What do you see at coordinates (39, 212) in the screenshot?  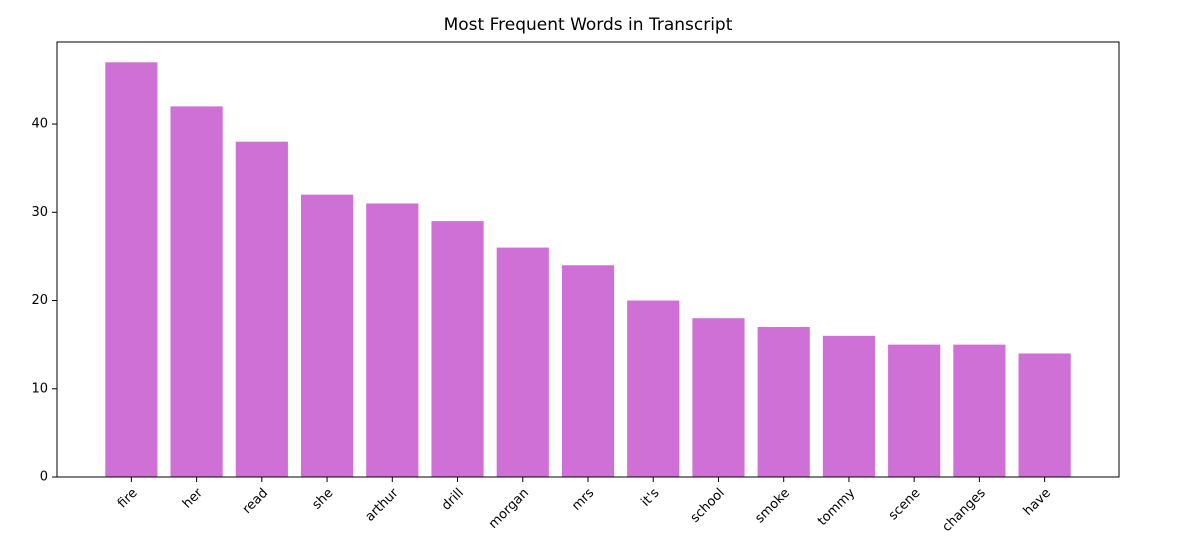 I see `y-tick-label: 30` at bounding box center [39, 212].